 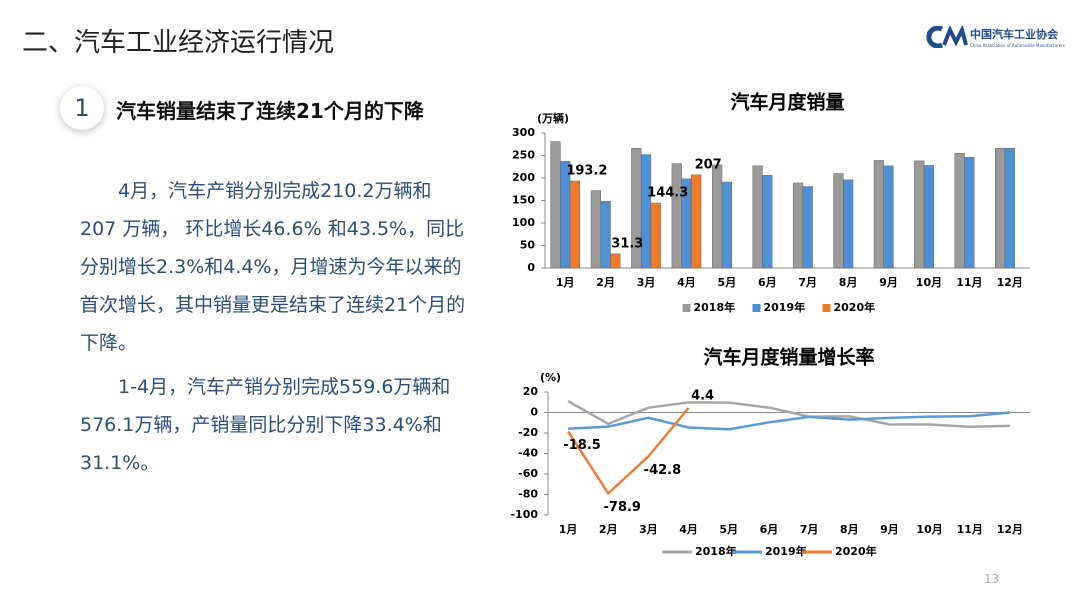 What do you see at coordinates (622, 507) in the screenshot?
I see `data-label: -78.9` at bounding box center [622, 507].